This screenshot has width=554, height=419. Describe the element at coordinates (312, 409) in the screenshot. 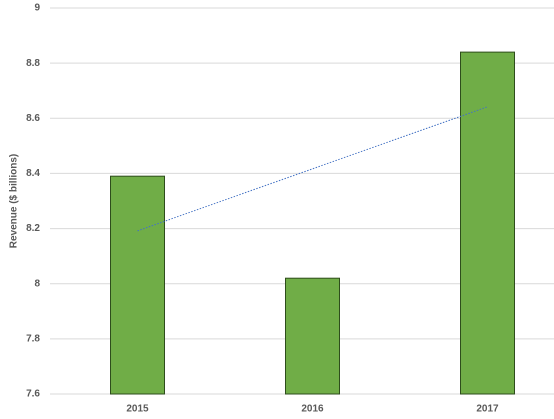

I see `x-tick-label: 2016` at that location.